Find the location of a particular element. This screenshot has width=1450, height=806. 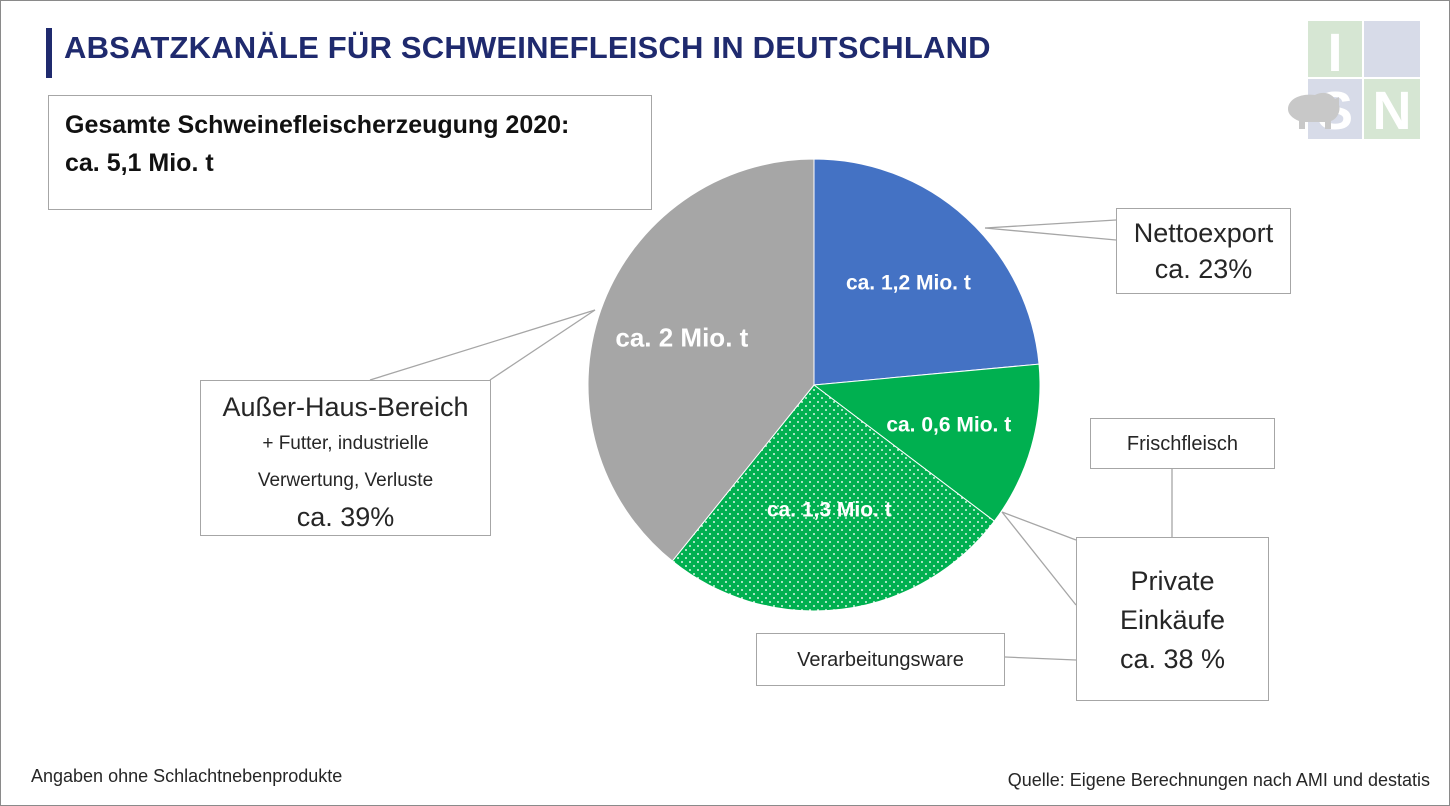

slice-label-frischfleisch: ca. 0,6 Mio. t is located at coordinates (948, 424).